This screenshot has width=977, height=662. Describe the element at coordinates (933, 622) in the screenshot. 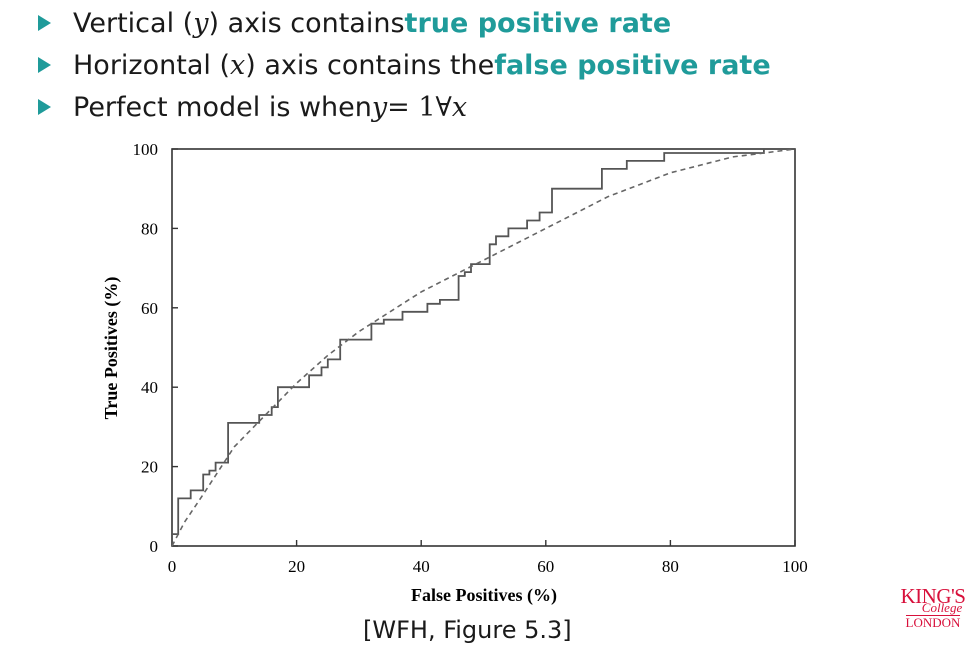

I see `logo-text: LONDON` at that location.